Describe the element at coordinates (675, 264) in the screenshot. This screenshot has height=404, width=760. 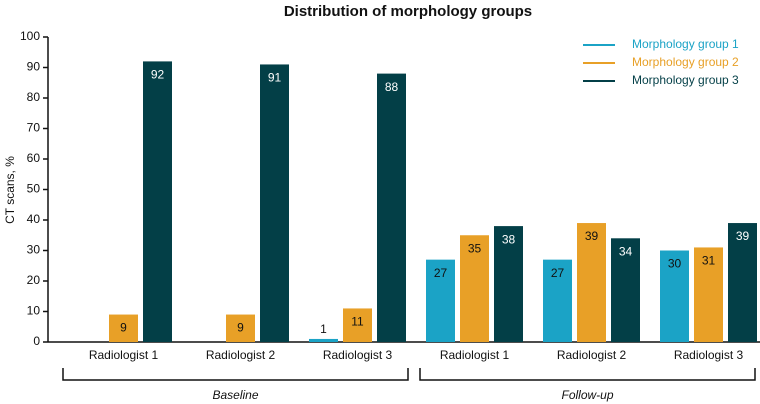
I see `value-label: 30` at that location.